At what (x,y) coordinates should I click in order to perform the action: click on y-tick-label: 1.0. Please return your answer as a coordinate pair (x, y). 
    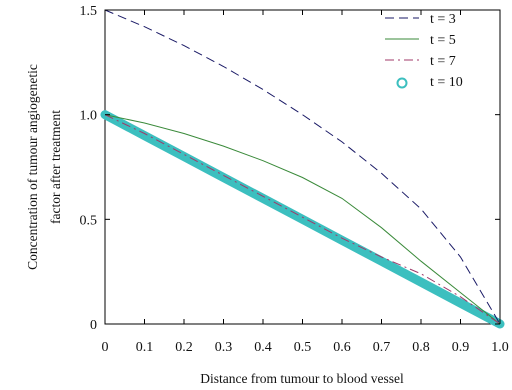
    Looking at the image, I should click on (89, 116).